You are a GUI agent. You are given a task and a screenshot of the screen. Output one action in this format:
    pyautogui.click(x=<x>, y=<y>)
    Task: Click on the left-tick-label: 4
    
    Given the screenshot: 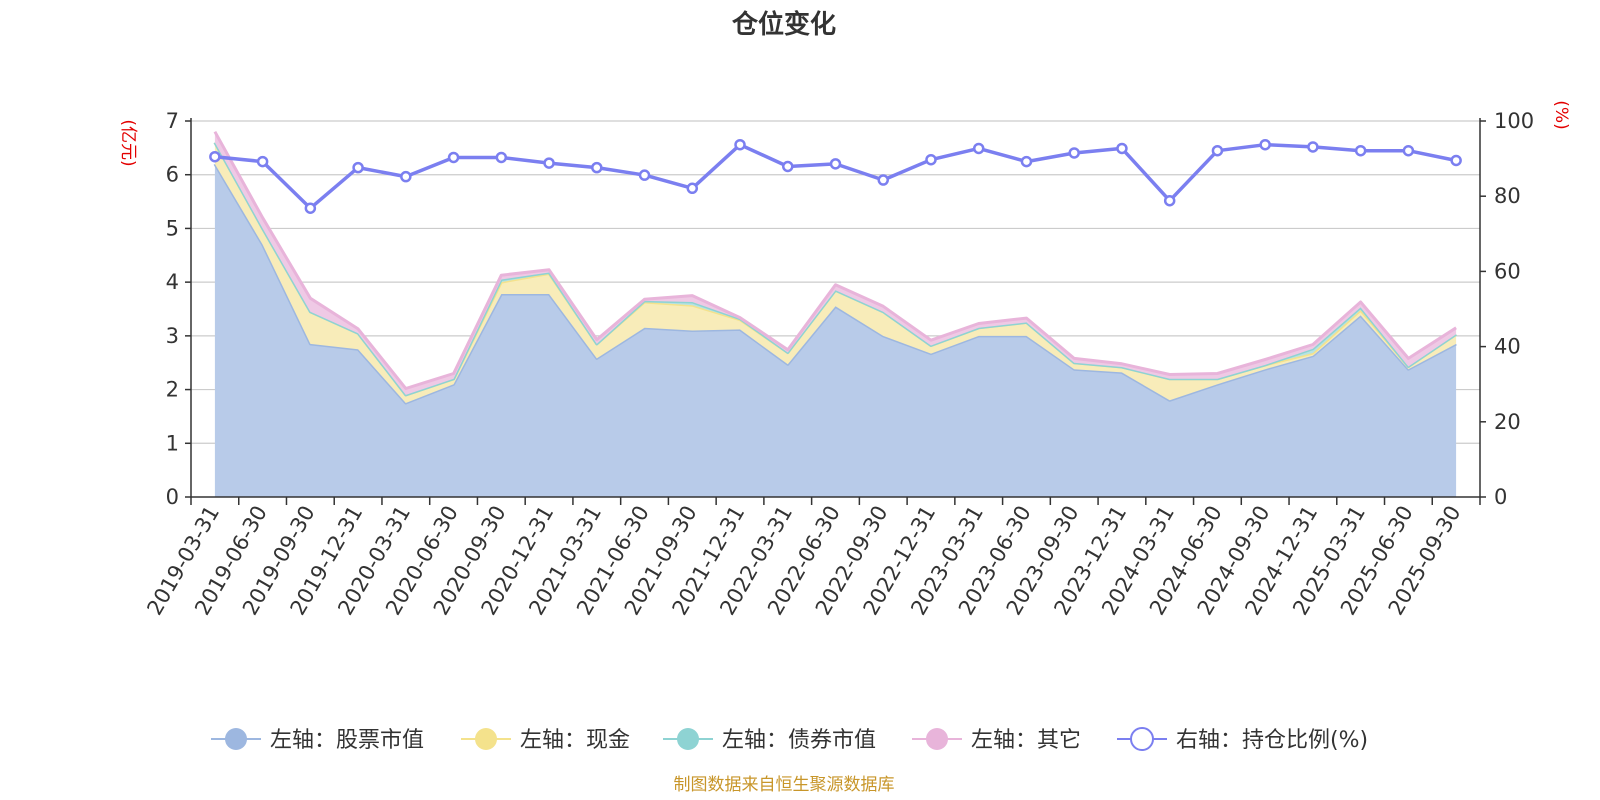 What is the action you would take?
    pyautogui.click(x=172, y=282)
    